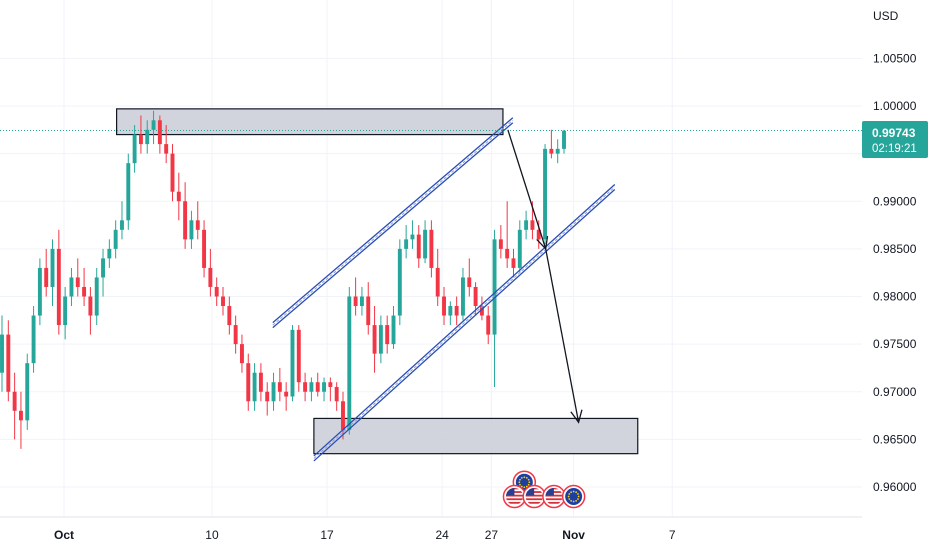 Image resolution: width=932 pixels, height=550 pixels. I want to click on current-price-tag: 0.99743 02:19:21, so click(895, 139).